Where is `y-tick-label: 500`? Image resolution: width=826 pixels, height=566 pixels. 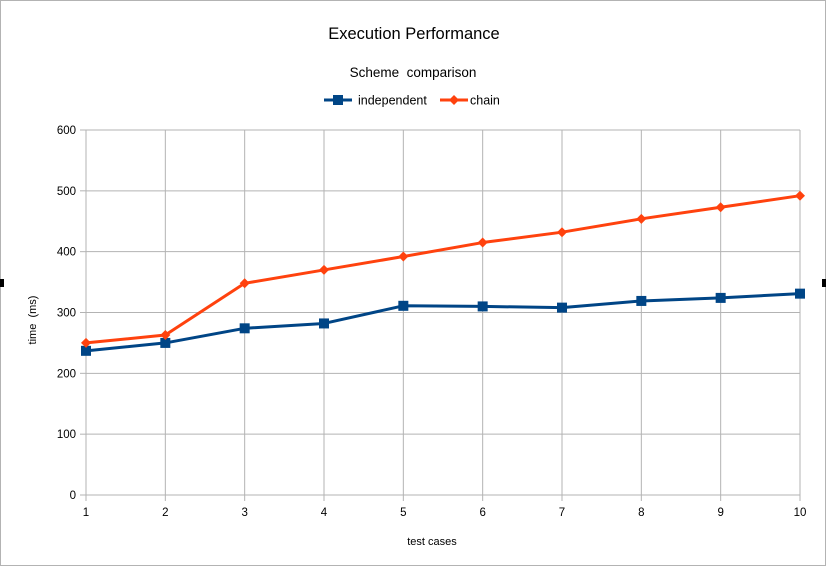 y-tick-label: 500 is located at coordinates (66, 192).